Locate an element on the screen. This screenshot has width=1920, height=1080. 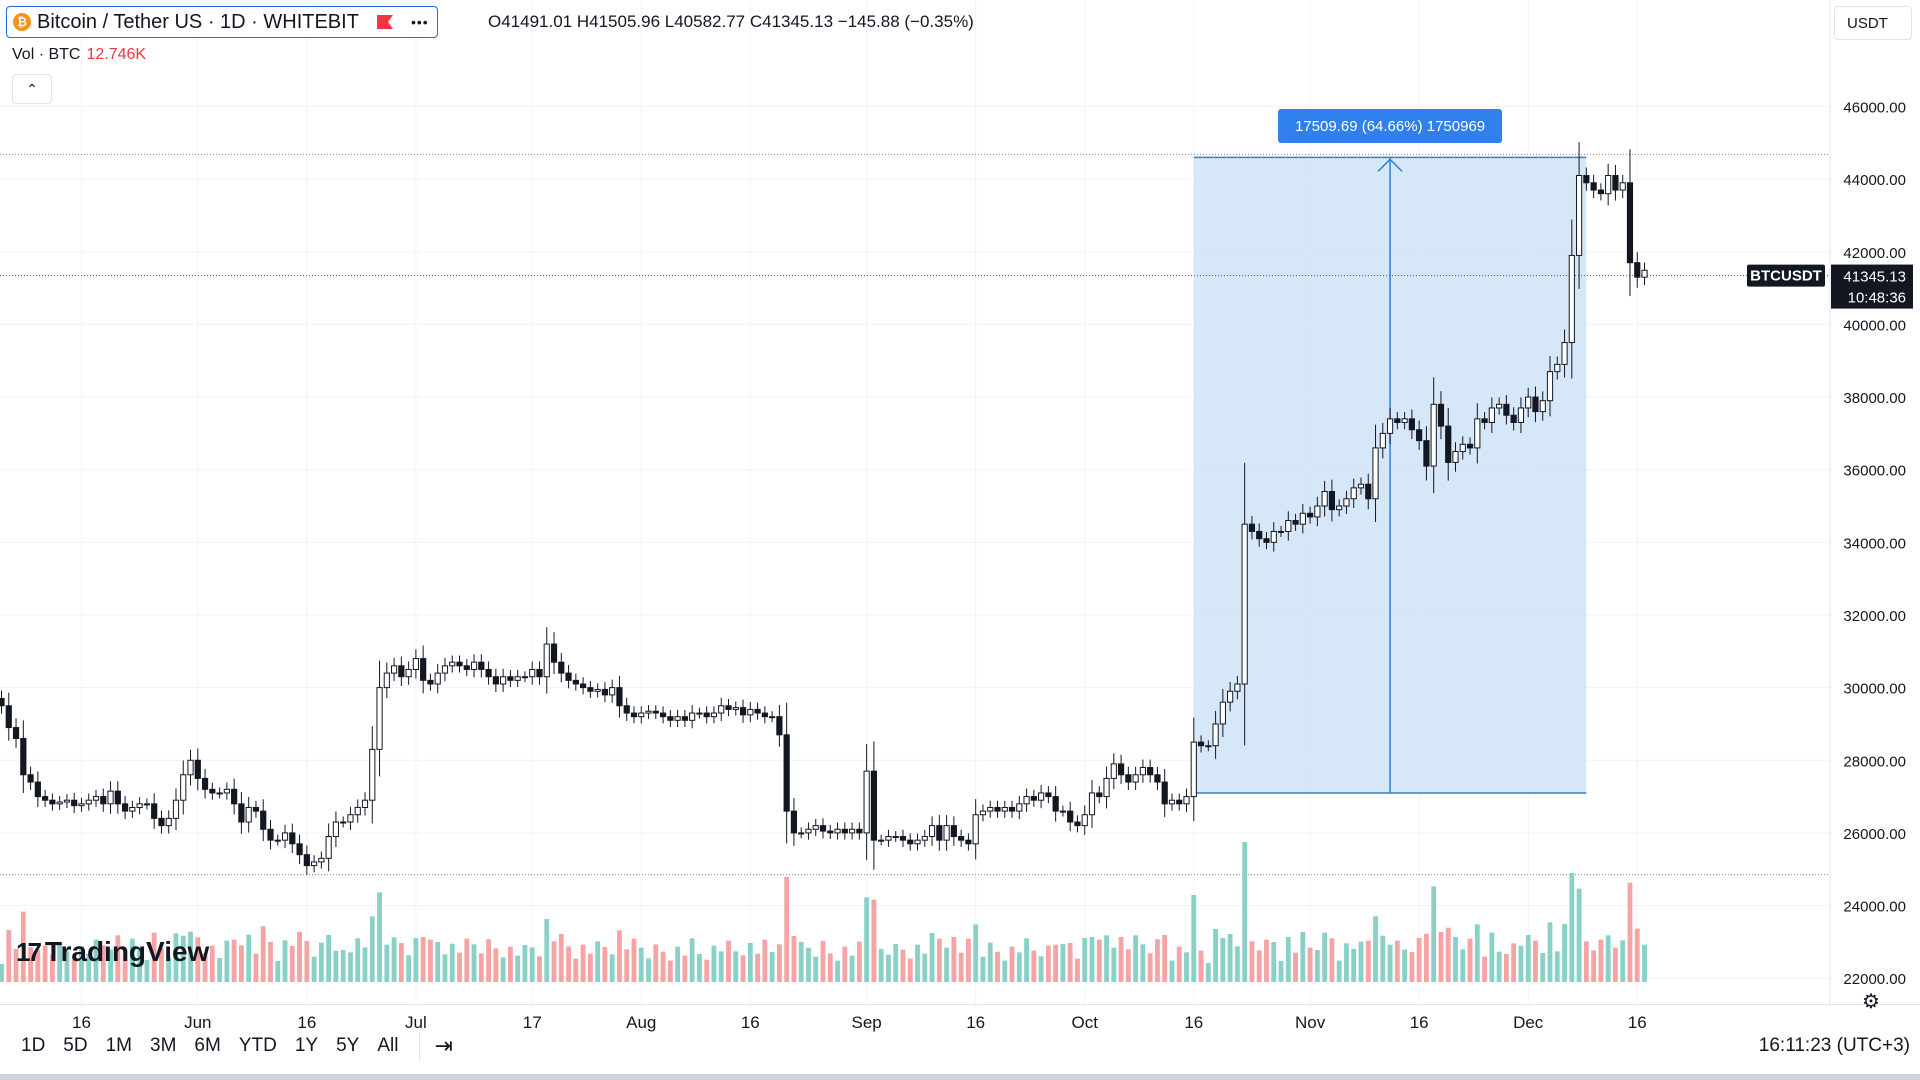
y-tick-label: 26000.00 is located at coordinates (1874, 834).